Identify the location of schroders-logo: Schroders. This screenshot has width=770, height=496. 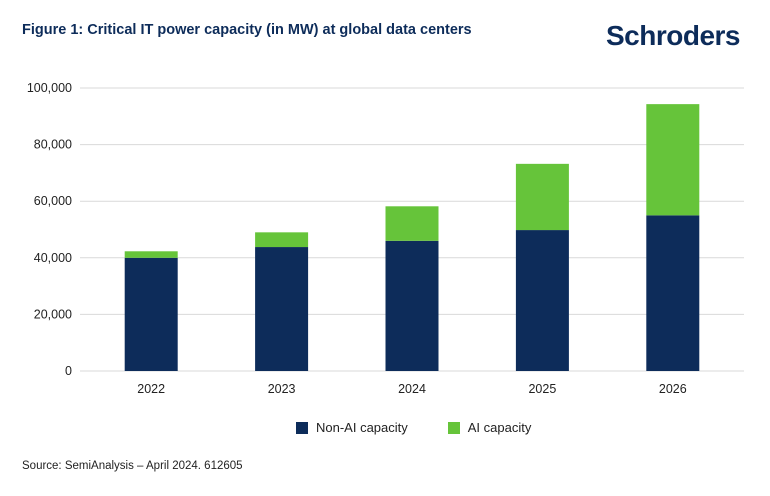
(673, 35).